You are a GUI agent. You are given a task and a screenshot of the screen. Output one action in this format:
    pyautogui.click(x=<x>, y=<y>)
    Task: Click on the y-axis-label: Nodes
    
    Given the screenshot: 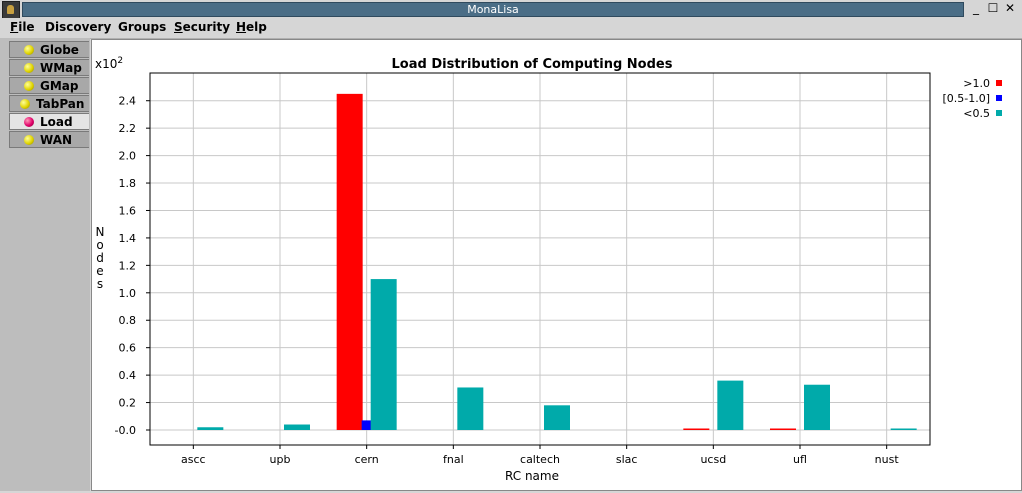 What is the action you would take?
    pyautogui.click(x=100, y=258)
    